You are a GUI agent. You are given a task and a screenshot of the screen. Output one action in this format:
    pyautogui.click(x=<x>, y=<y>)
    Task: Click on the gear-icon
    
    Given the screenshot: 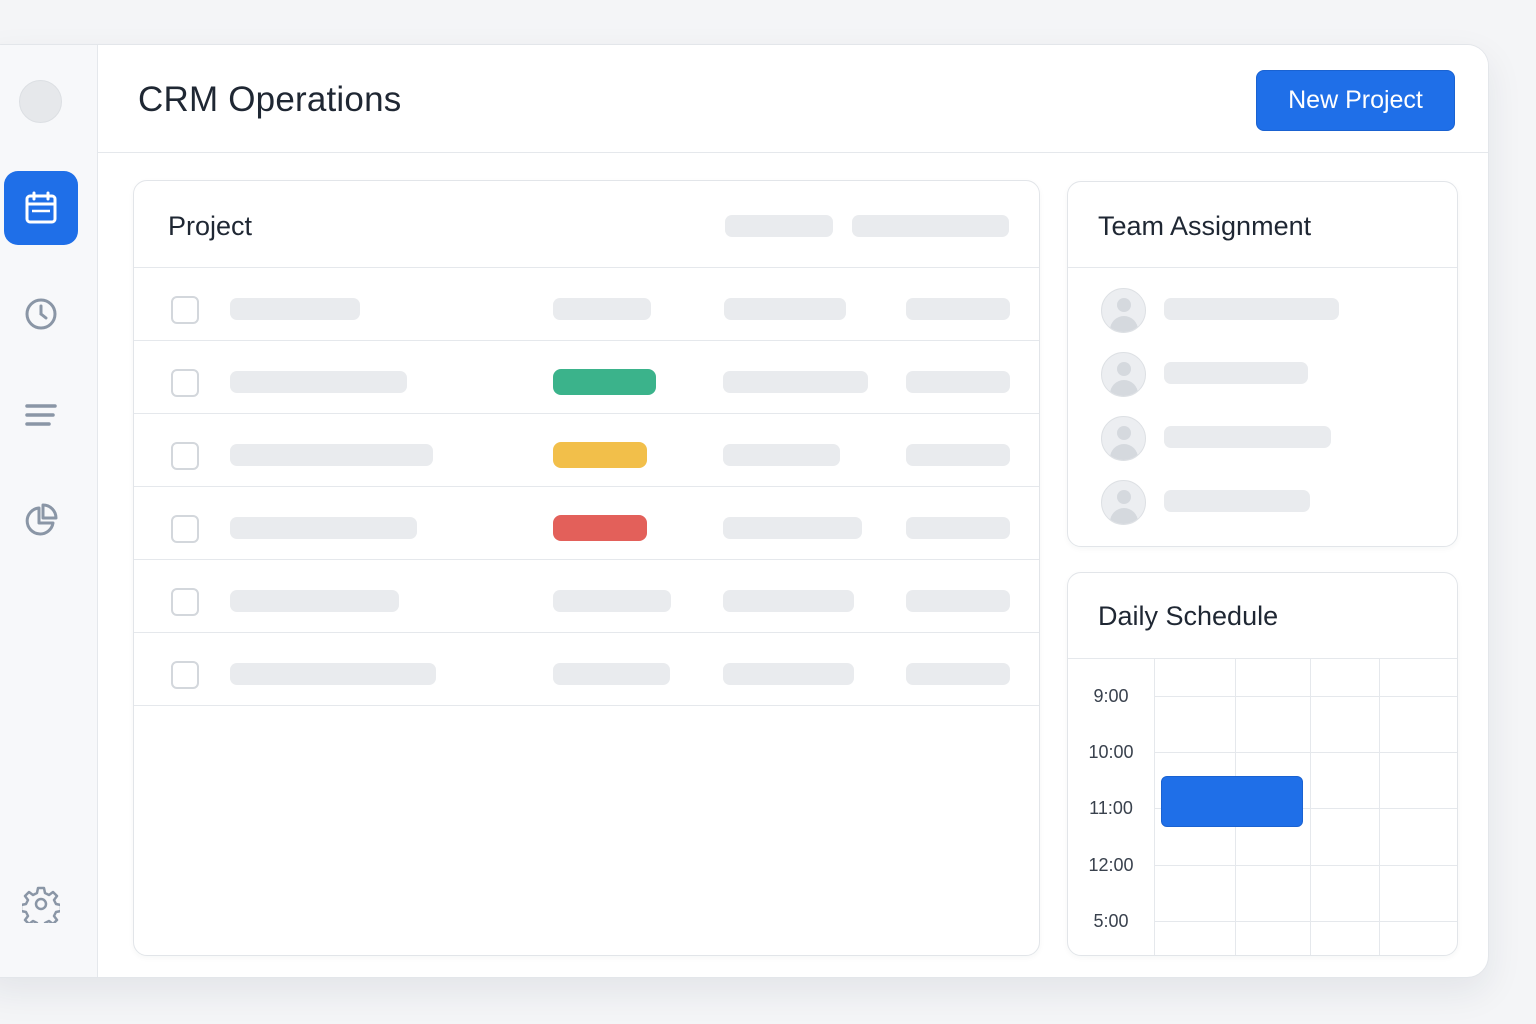 What is the action you would take?
    pyautogui.click(x=41, y=904)
    